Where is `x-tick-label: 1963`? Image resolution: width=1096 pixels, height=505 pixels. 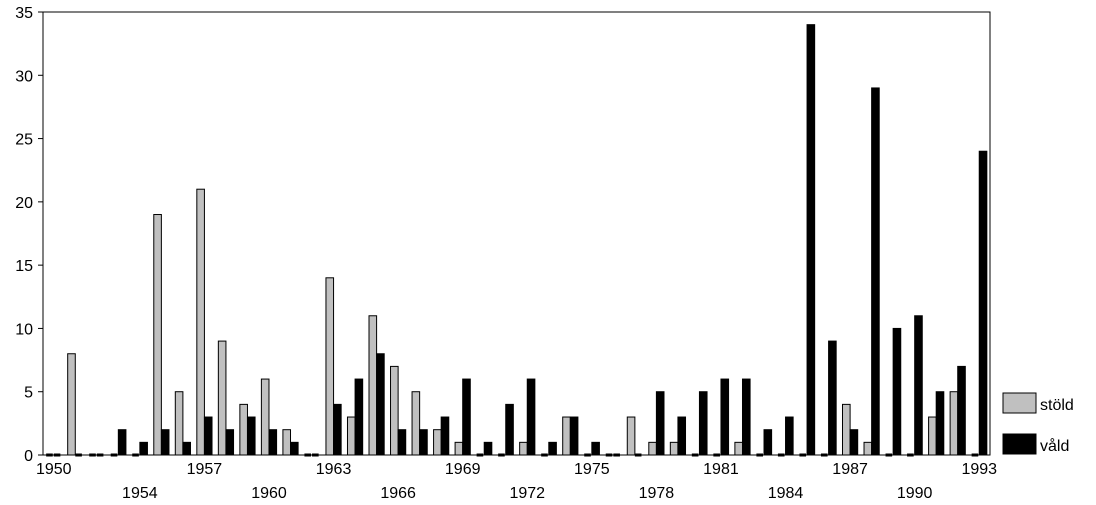
x-tick-label: 1963 is located at coordinates (334, 469).